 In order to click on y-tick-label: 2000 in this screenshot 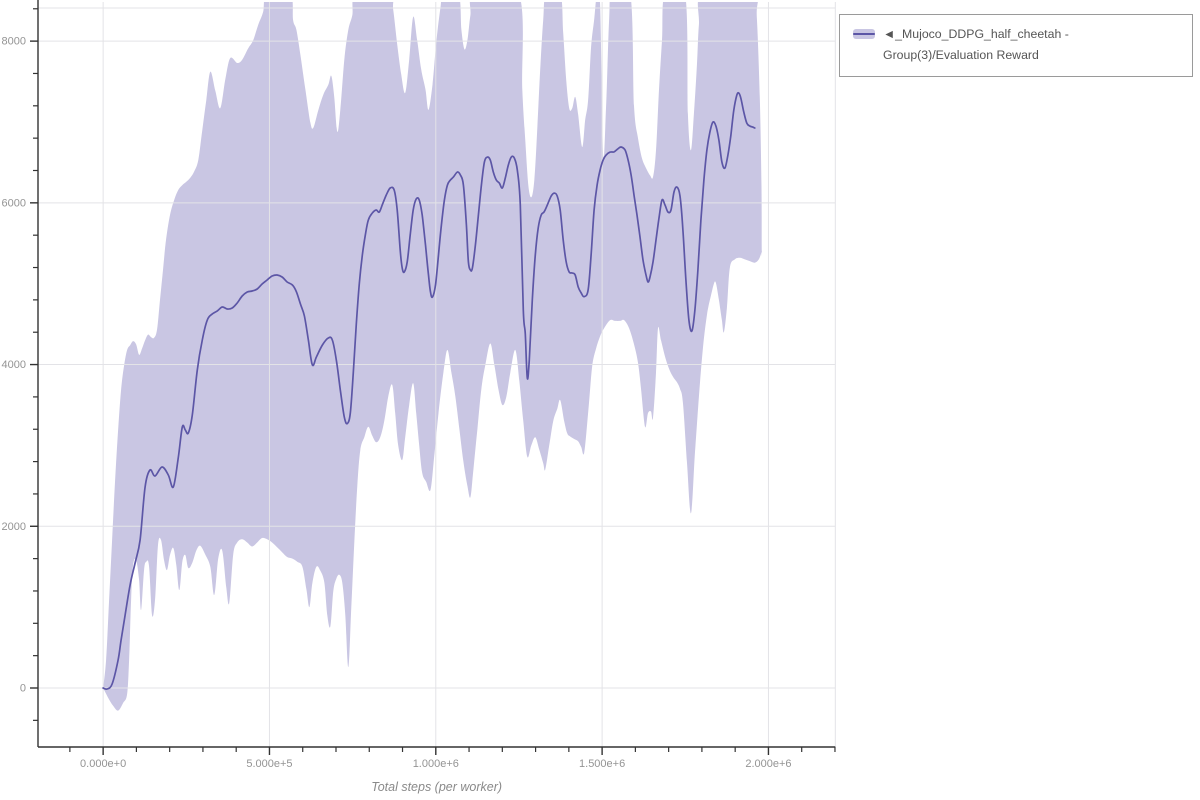, I will do `click(14, 527)`.